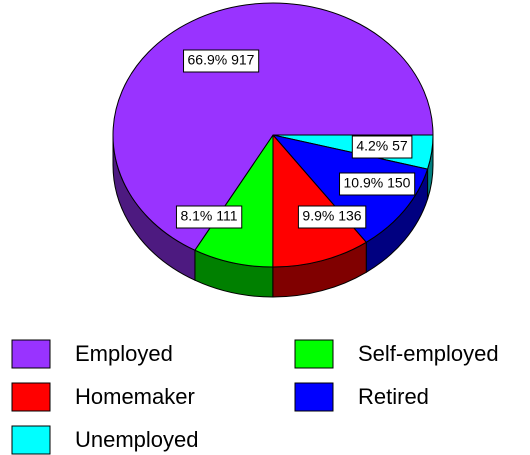  Describe the element at coordinates (124, 353) in the screenshot. I see `legend-label: Employed` at that location.